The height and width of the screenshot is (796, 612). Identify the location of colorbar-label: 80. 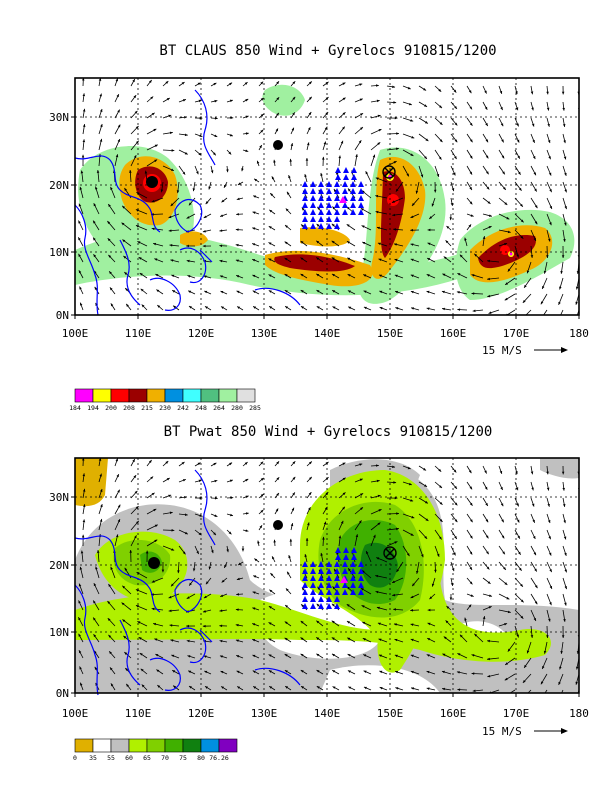
(201, 758).